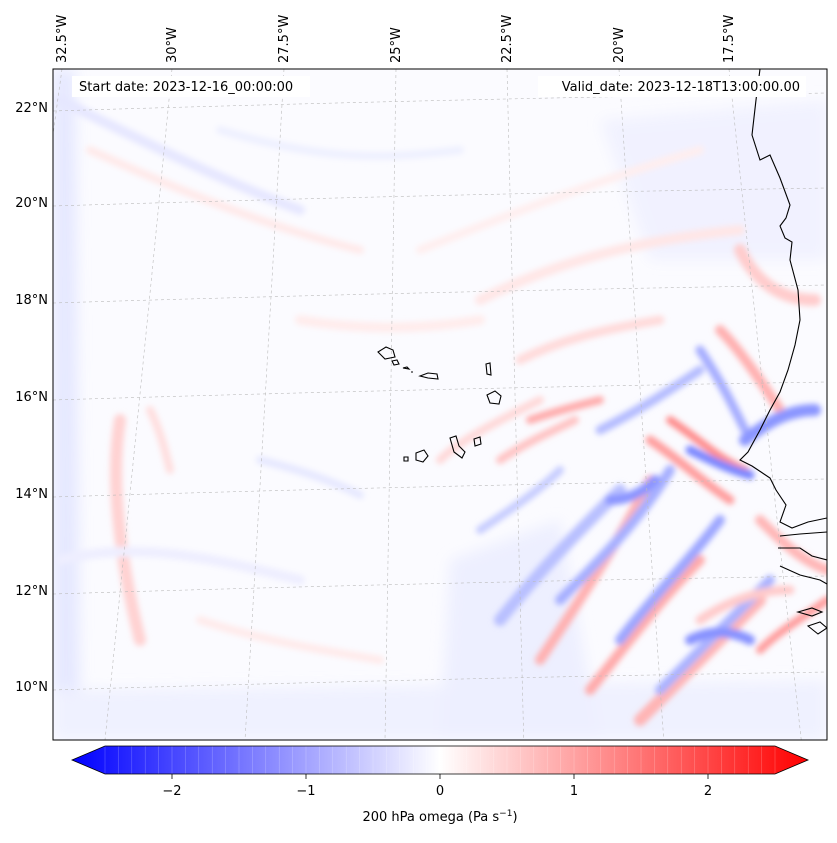 The image size is (837, 843). What do you see at coordinates (507, 39) in the screenshot?
I see `lon-tick-label: 22.5°W` at bounding box center [507, 39].